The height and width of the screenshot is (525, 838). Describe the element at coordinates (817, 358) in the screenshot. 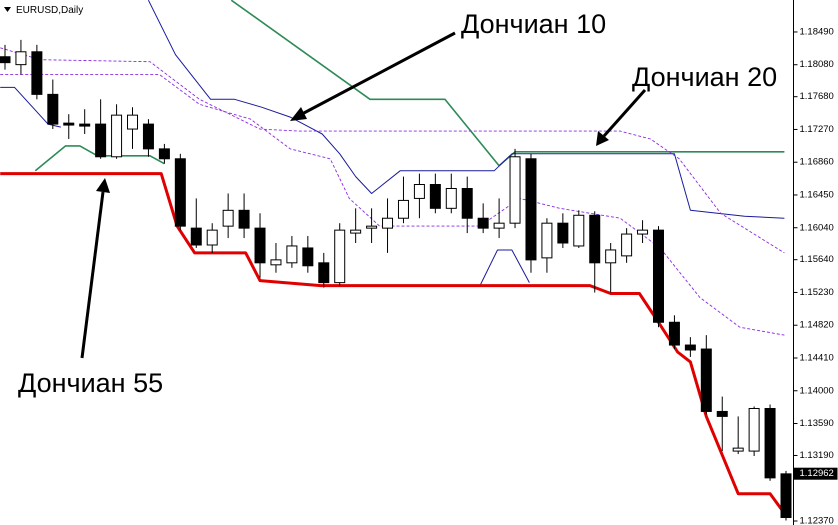

I see `y-tick-label: 1.14410` at that location.